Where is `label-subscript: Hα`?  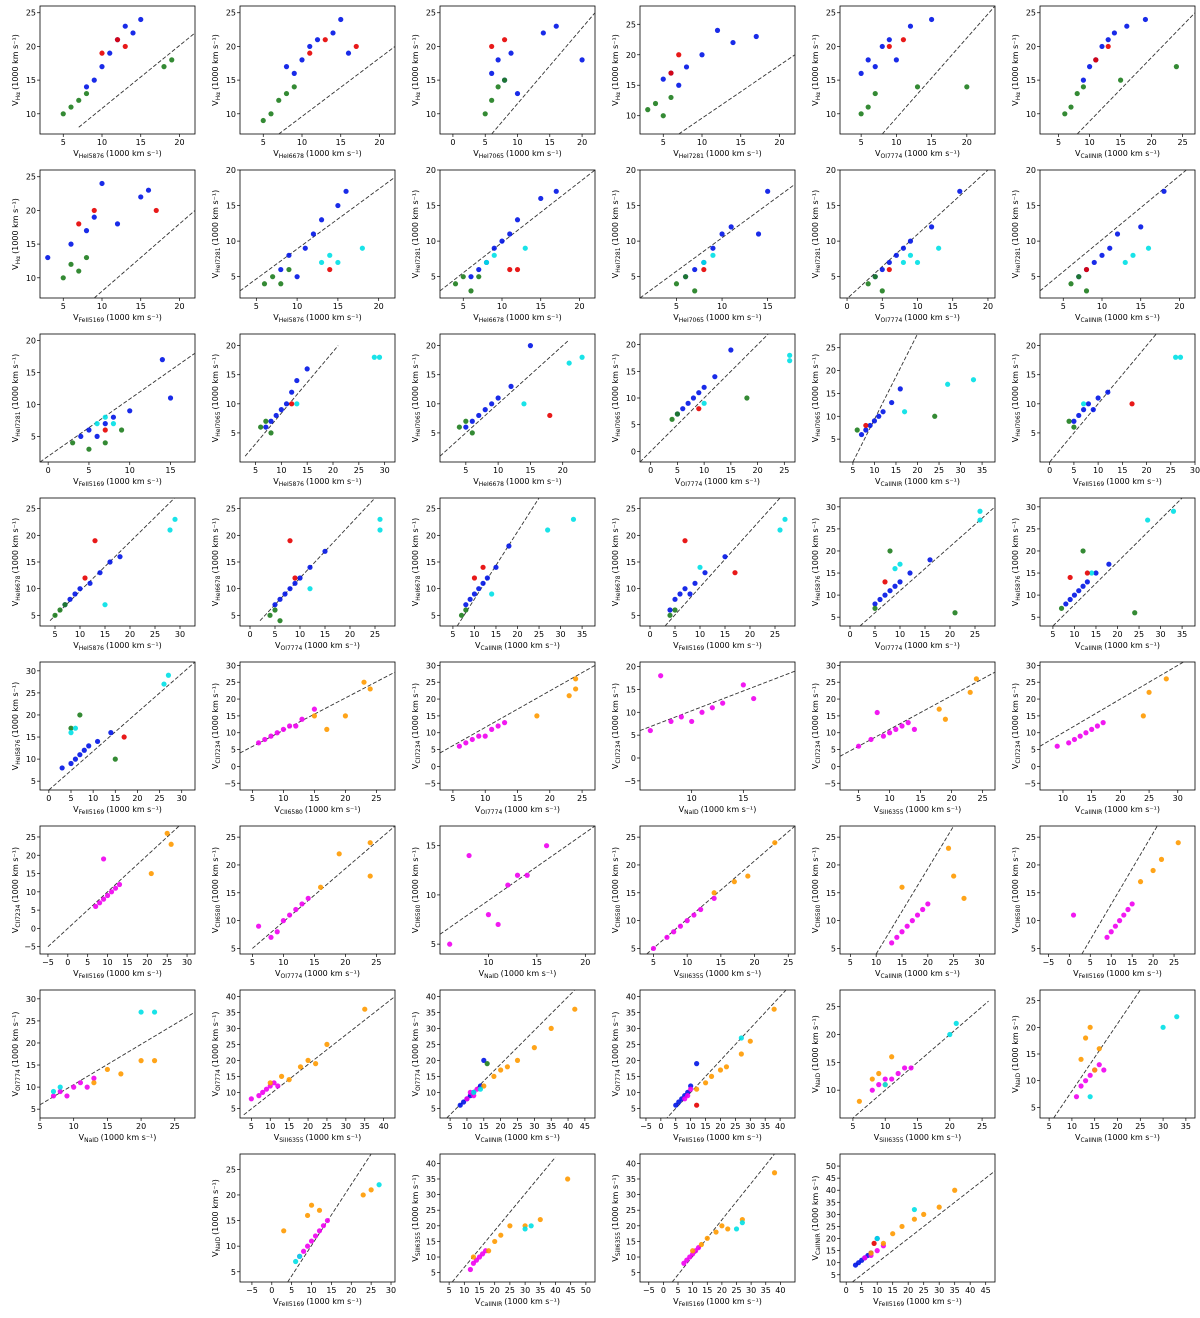
label-subscript: Hα is located at coordinates (218, 96).